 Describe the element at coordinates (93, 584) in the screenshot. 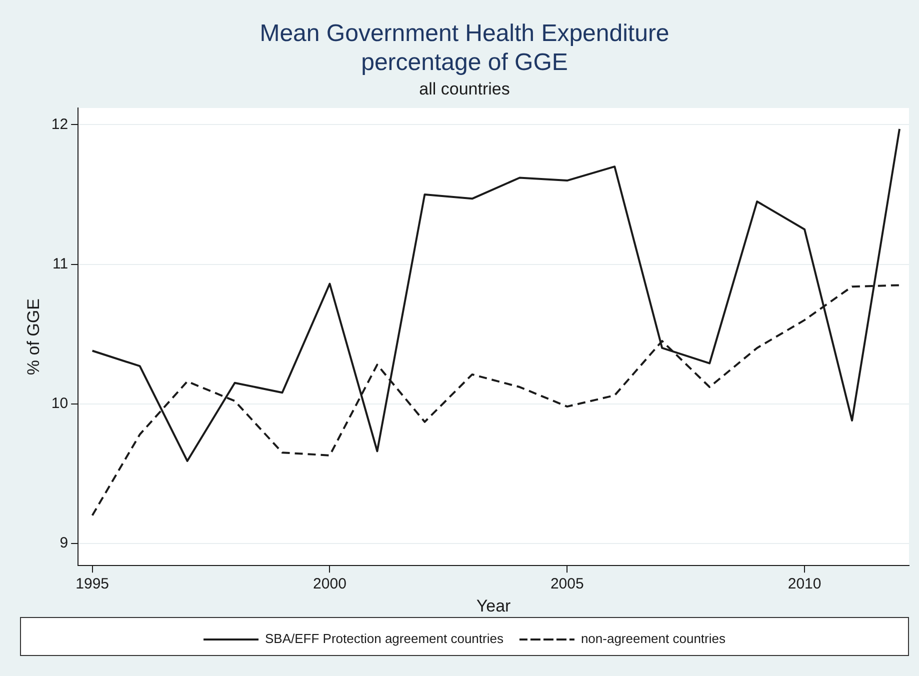

I see `x-tick-label: 1995` at that location.